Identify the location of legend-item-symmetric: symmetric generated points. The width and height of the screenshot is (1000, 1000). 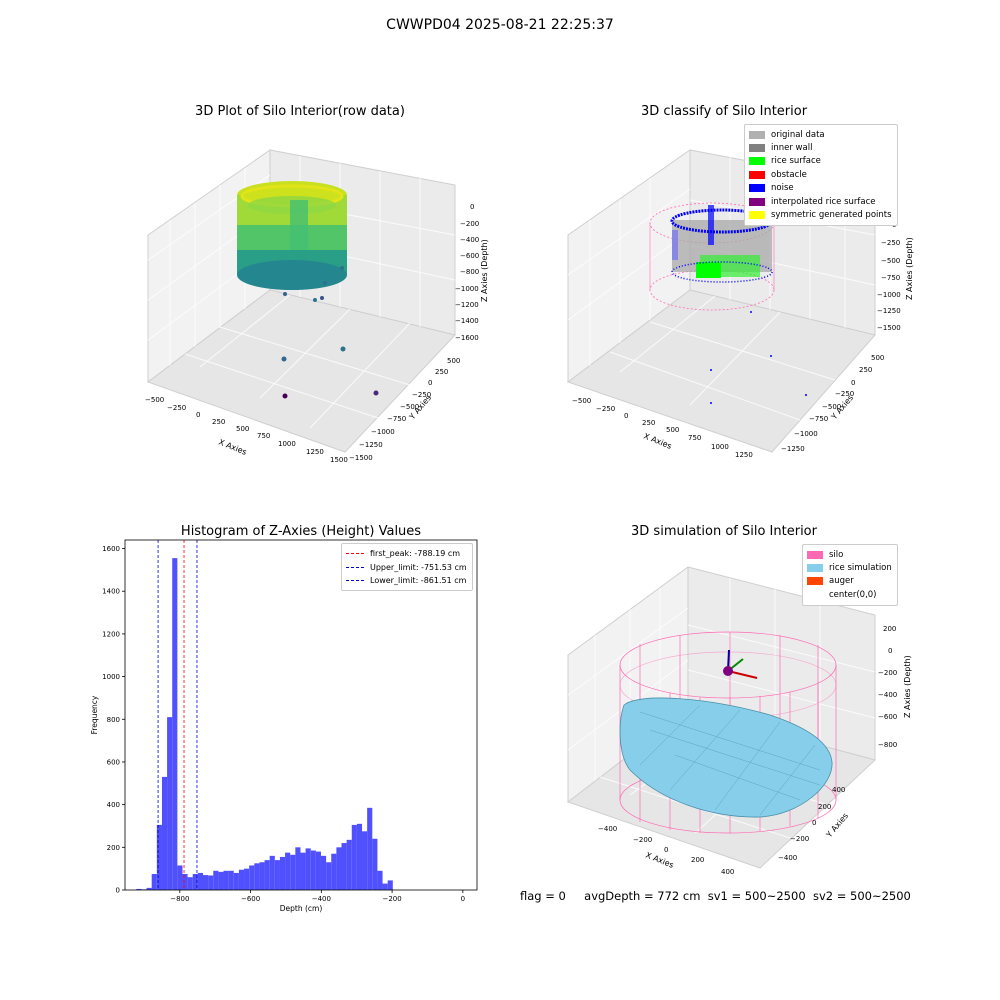
(820, 214).